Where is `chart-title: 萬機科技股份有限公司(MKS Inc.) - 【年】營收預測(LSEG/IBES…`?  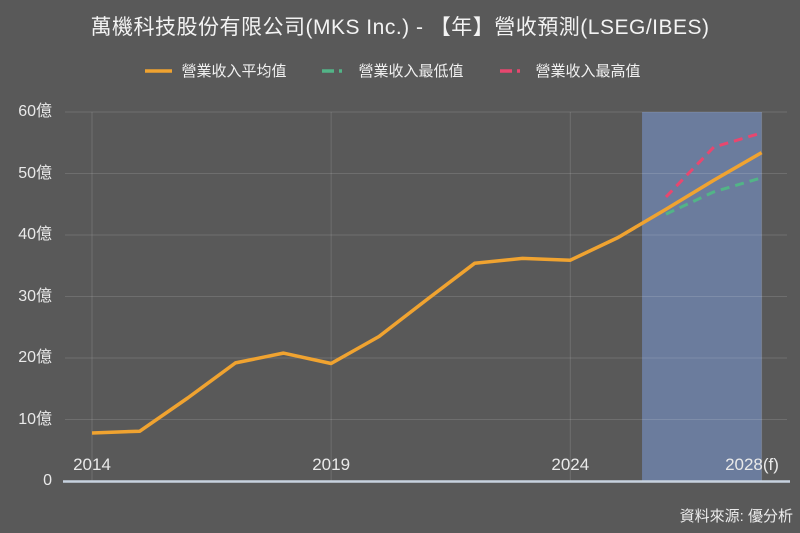 chart-title: 萬機科技股份有限公司(MKS Inc.) - 【年】營收預測(LSEG/IBES… is located at coordinates (400, 27).